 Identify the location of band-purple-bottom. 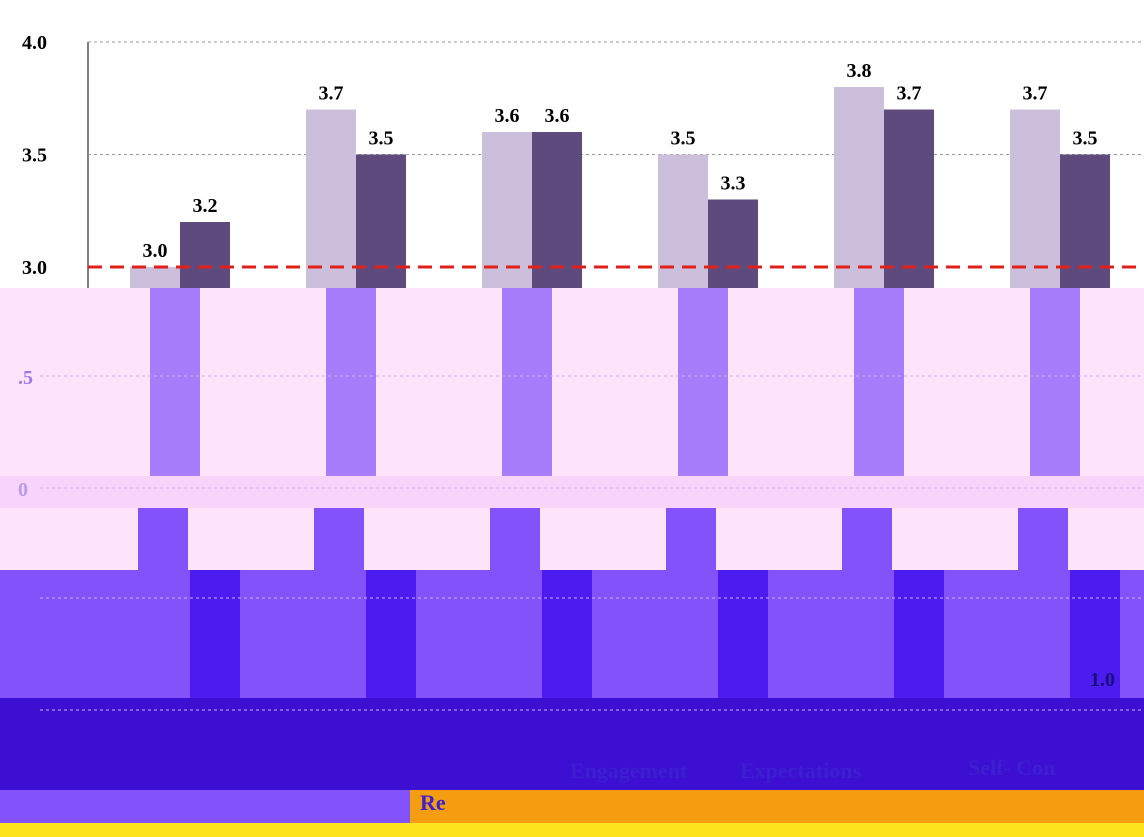
(205, 806).